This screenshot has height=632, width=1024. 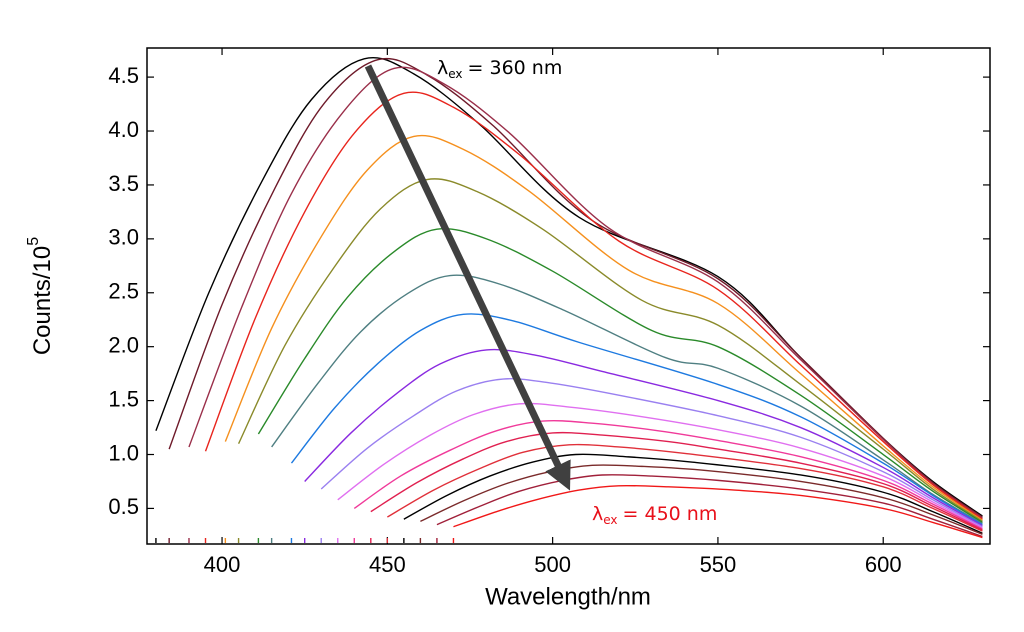 I want to click on y-tick-label: 1.5, so click(x=123, y=398).